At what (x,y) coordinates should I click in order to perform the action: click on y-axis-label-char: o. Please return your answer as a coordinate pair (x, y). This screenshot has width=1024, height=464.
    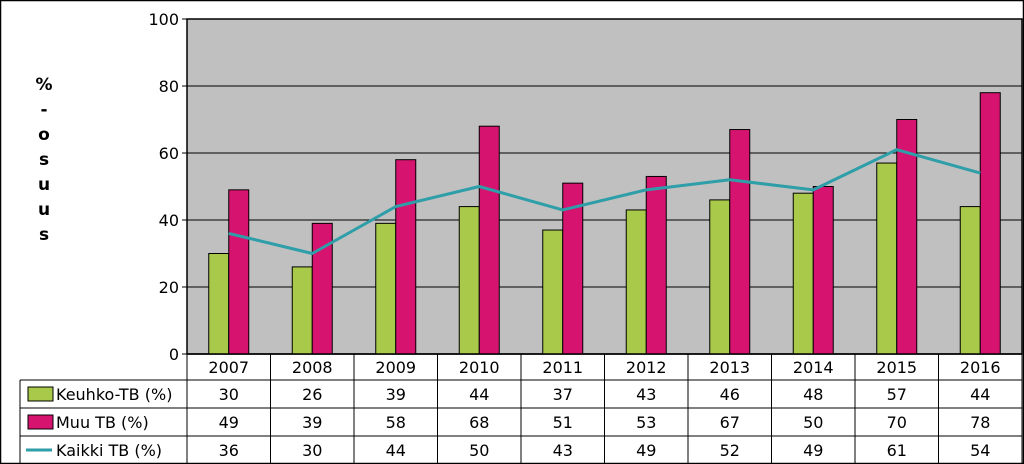
    Looking at the image, I should click on (44, 135).